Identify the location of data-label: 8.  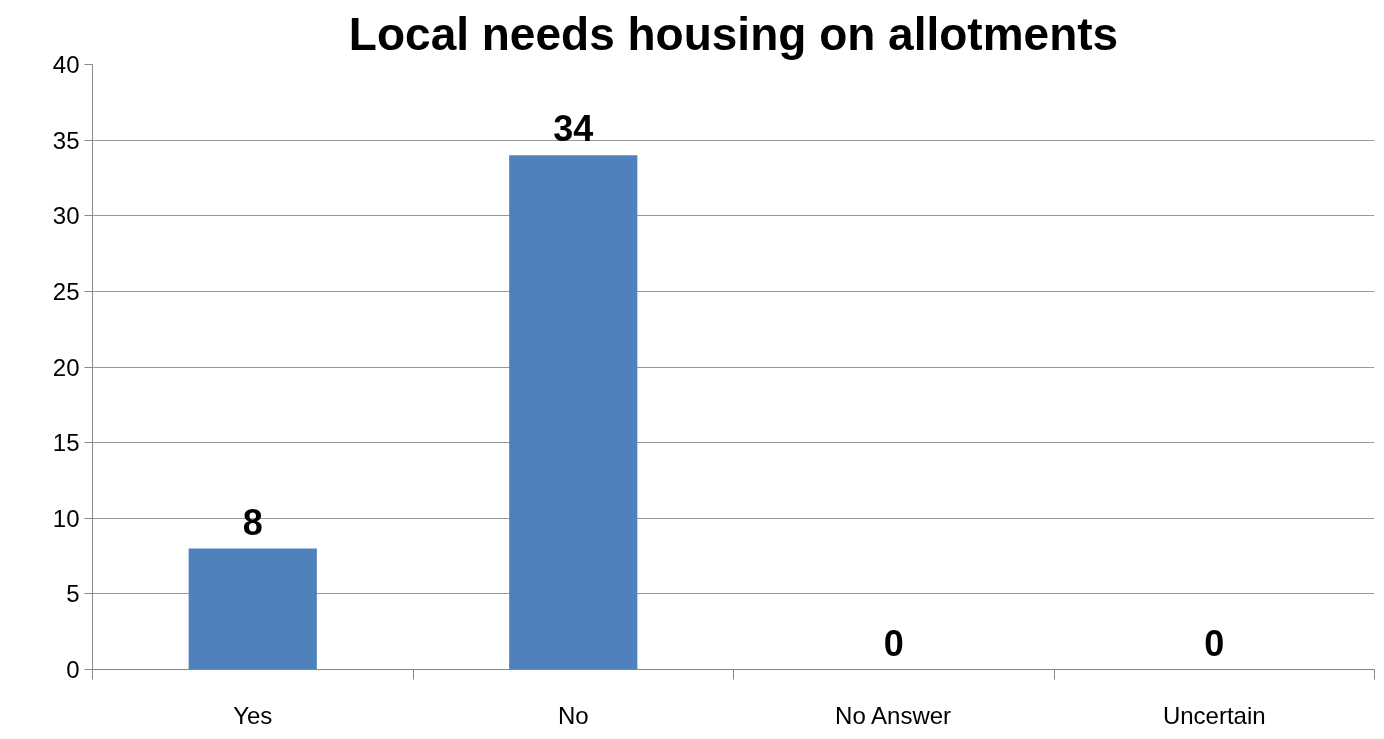
(252, 522).